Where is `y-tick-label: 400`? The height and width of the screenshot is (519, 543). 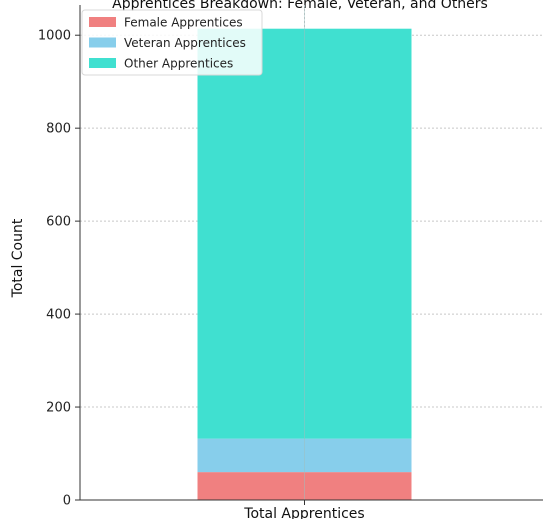 y-tick-label: 400 is located at coordinates (58, 315).